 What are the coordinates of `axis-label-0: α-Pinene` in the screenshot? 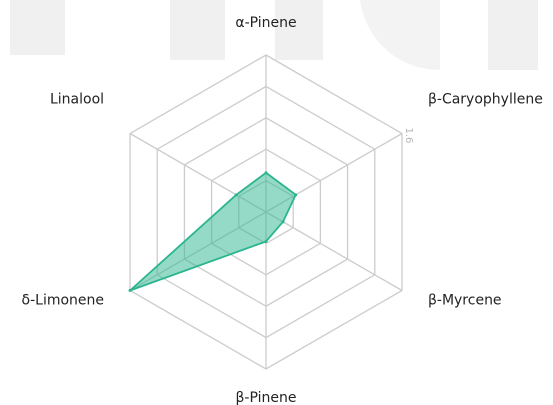 It's located at (265, 23).